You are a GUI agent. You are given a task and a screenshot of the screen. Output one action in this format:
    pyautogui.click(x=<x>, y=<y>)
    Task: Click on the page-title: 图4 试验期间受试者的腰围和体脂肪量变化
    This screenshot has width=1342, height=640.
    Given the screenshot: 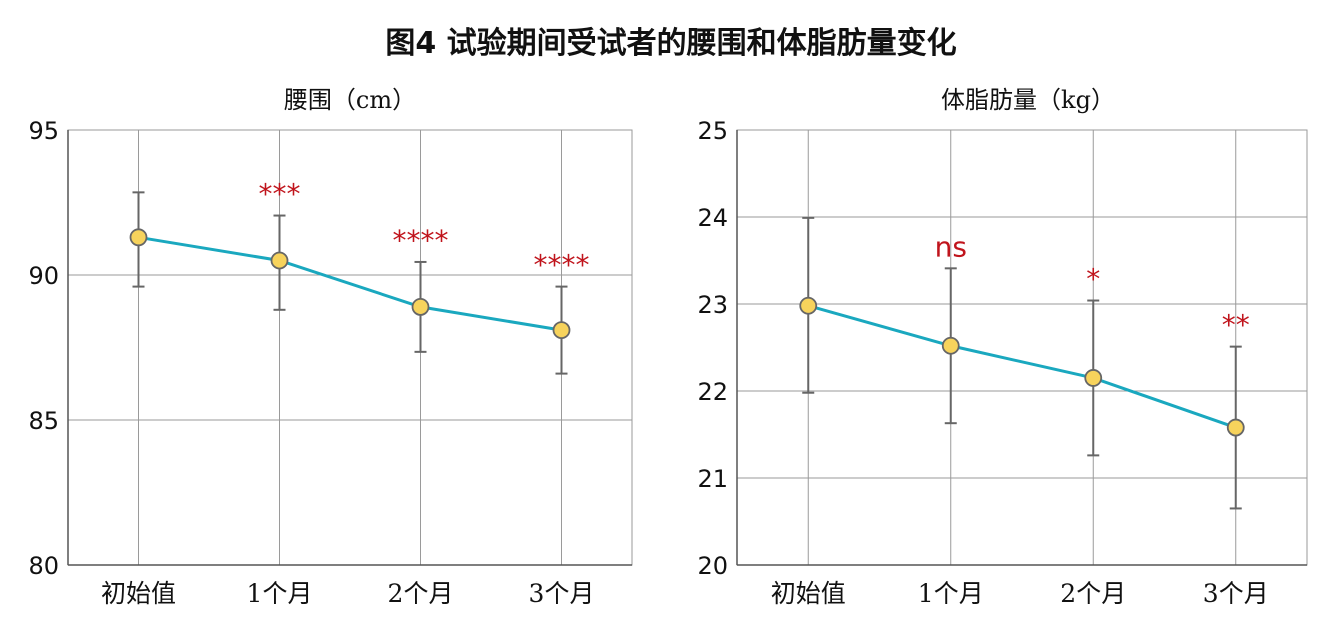 What is the action you would take?
    pyautogui.click(x=671, y=43)
    